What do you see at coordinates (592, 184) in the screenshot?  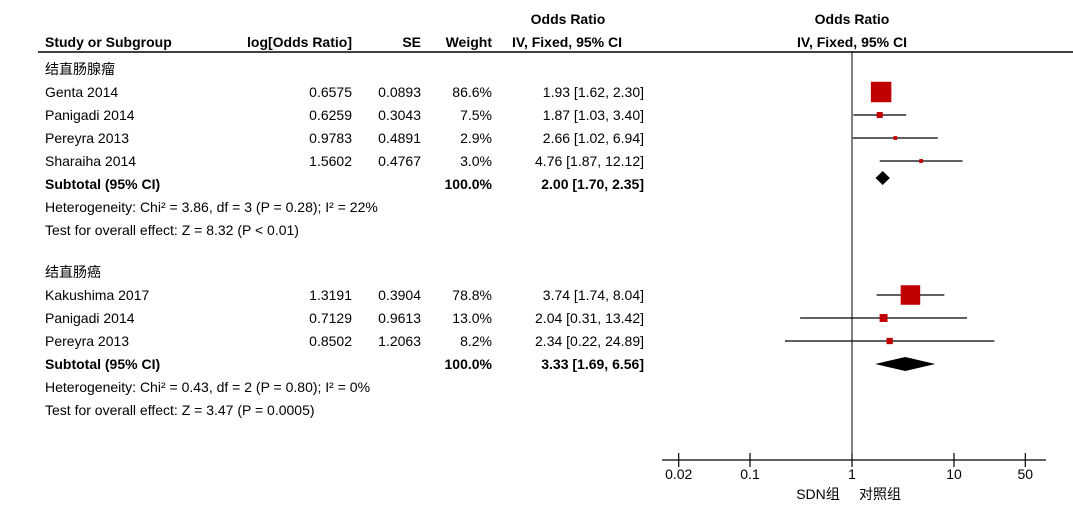 I see `subtotal-ci: 2.00 [1.70, 2.35]` at bounding box center [592, 184].